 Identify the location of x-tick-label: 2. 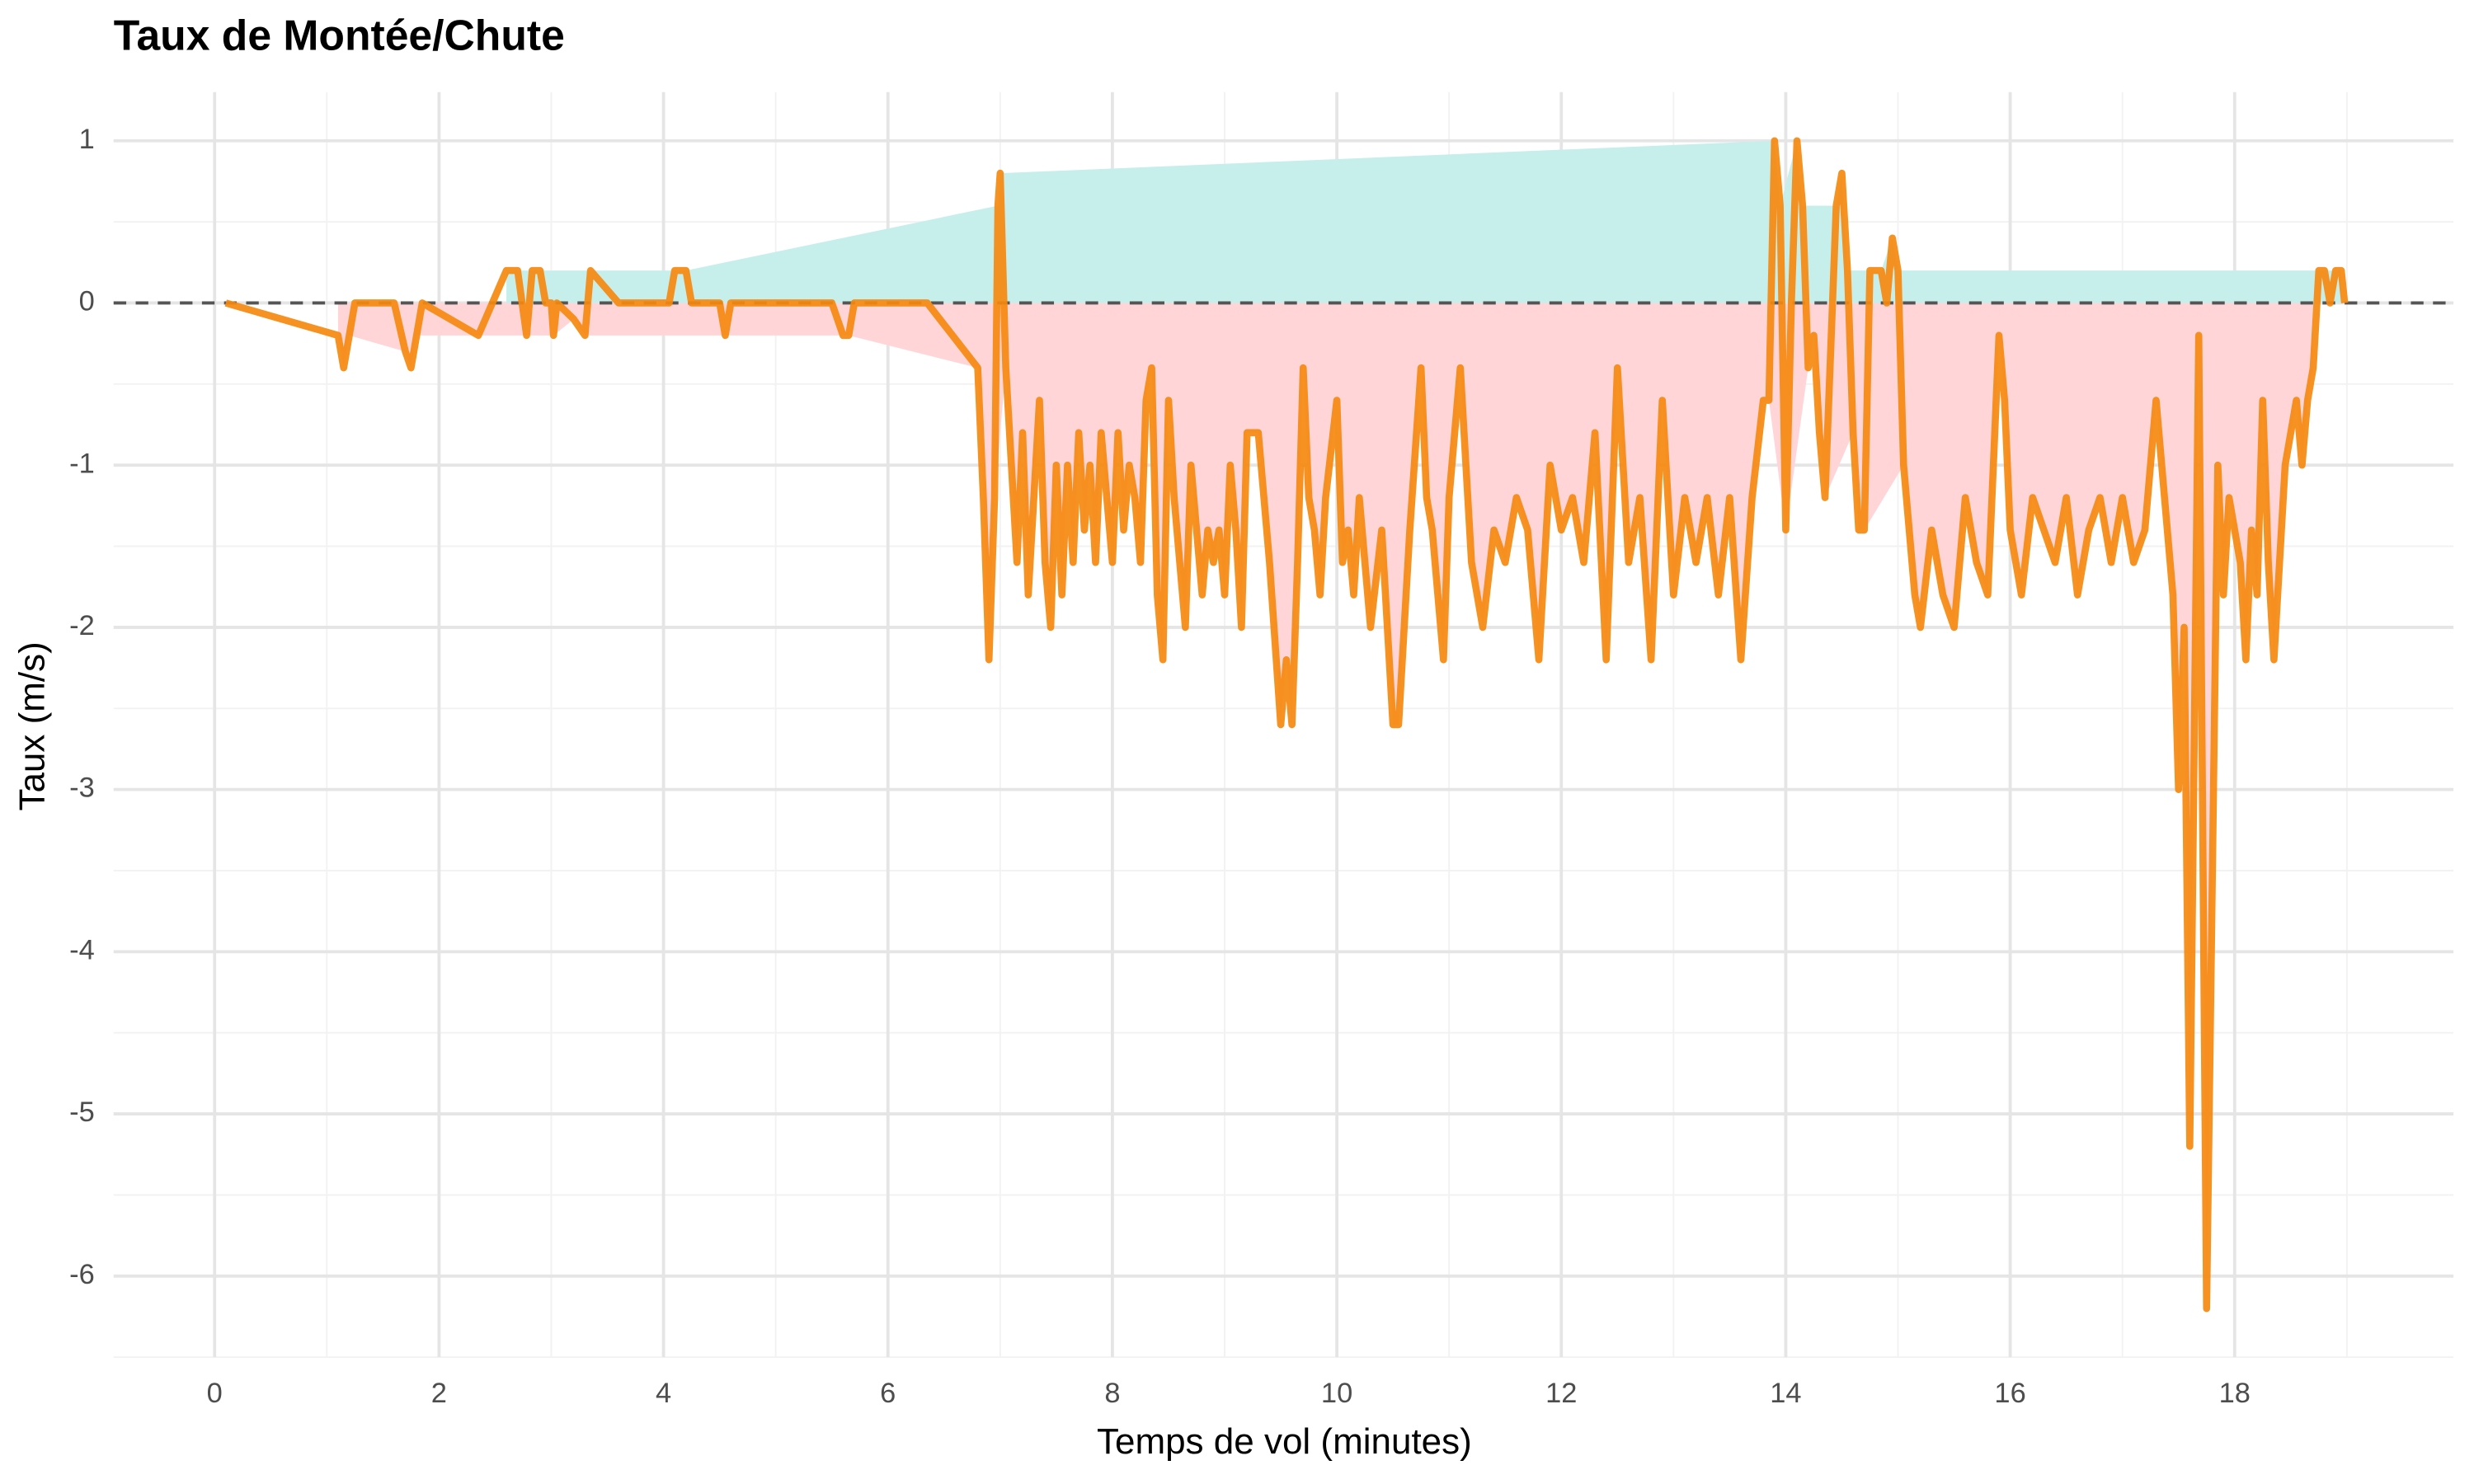
(439, 1393).